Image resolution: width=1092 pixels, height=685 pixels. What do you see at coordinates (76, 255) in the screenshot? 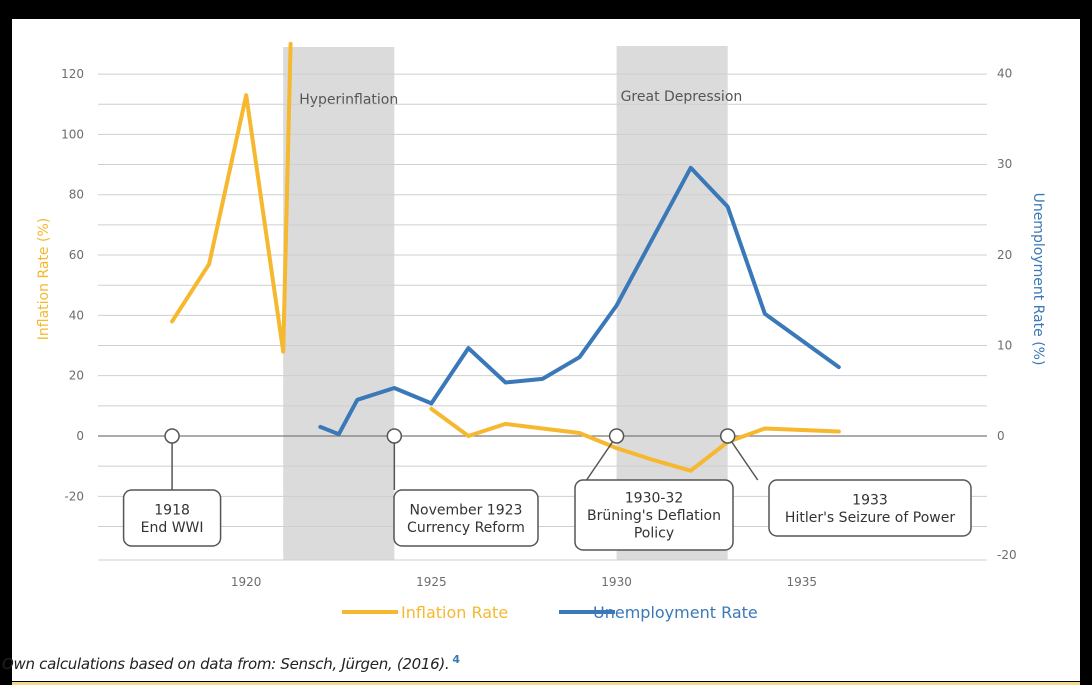
I see `y-left-tick-label: 60` at bounding box center [76, 255].